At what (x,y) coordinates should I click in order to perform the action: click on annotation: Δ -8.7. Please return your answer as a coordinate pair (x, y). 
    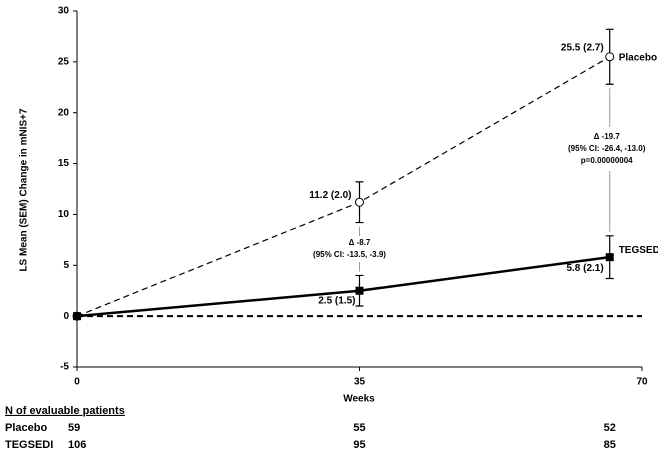
    Looking at the image, I should click on (360, 242).